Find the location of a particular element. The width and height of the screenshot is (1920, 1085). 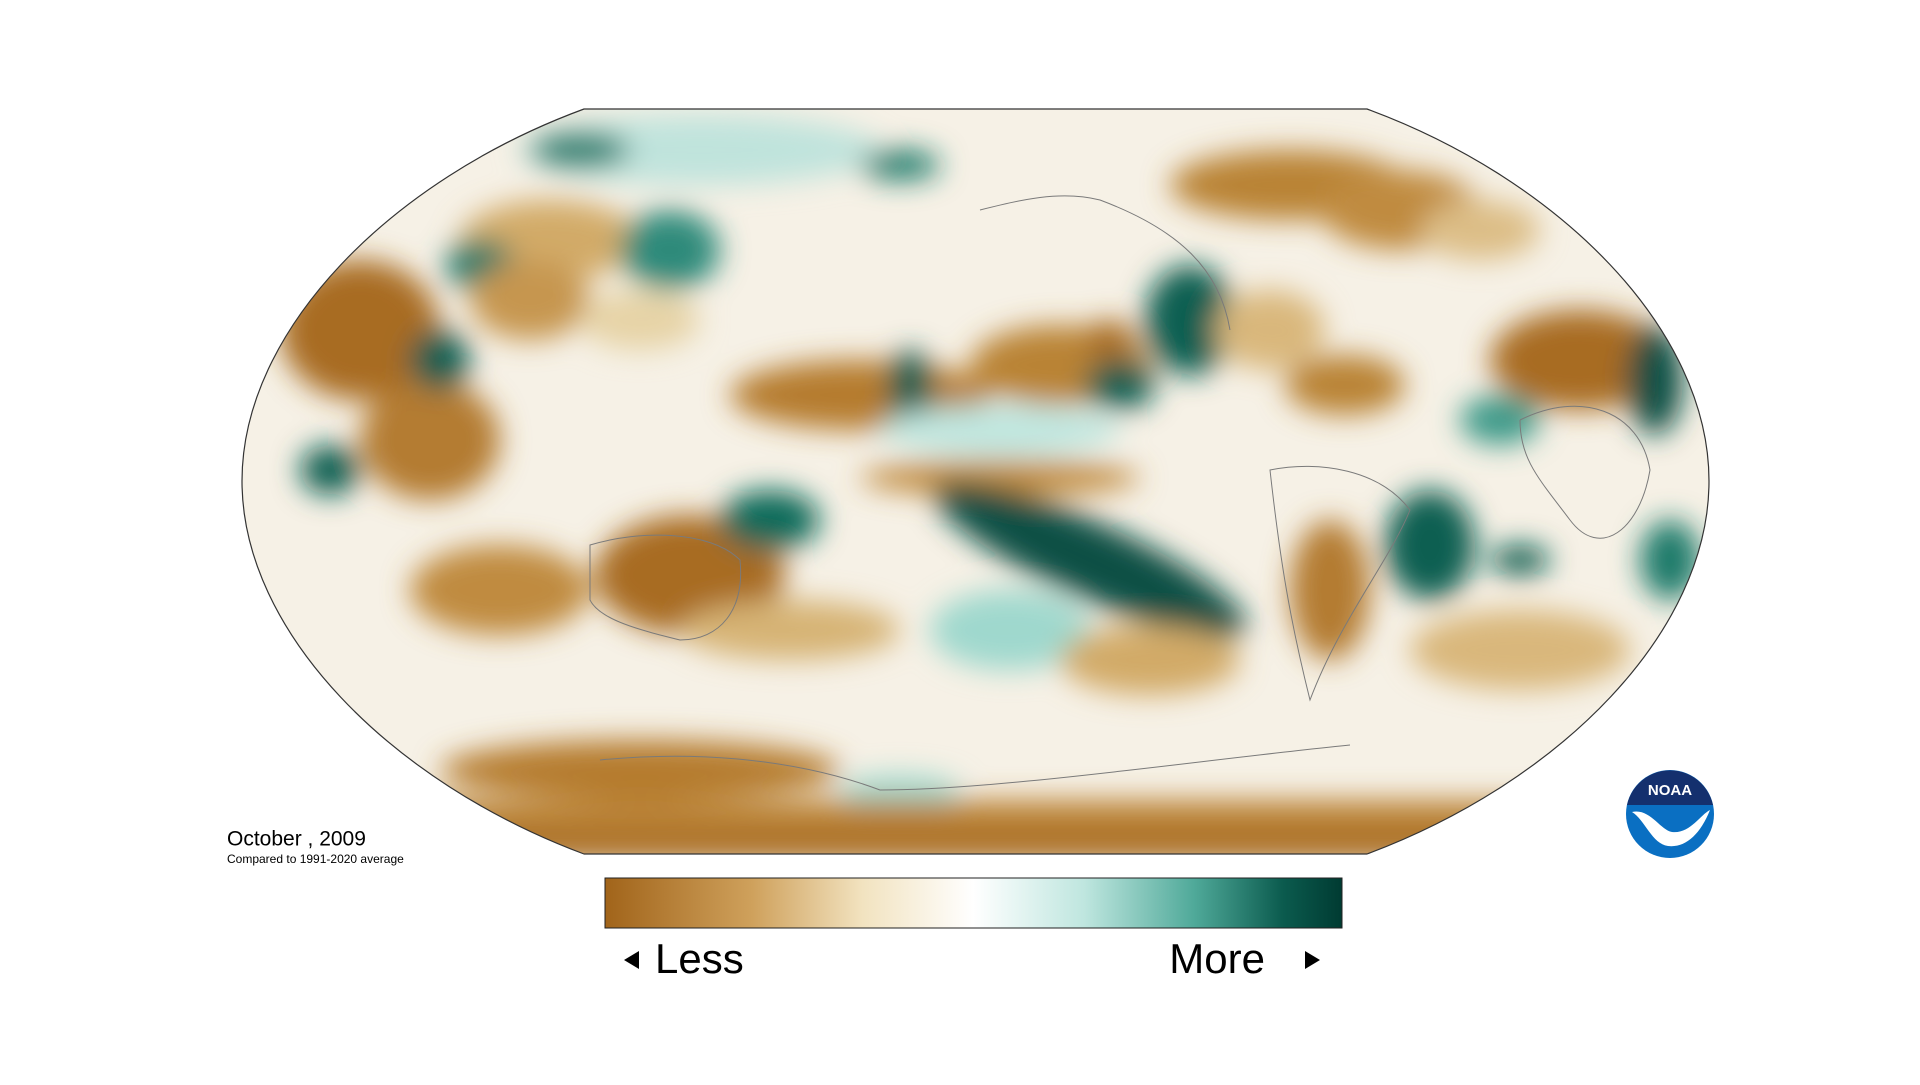

legend-low-label: Less is located at coordinates (699, 958).